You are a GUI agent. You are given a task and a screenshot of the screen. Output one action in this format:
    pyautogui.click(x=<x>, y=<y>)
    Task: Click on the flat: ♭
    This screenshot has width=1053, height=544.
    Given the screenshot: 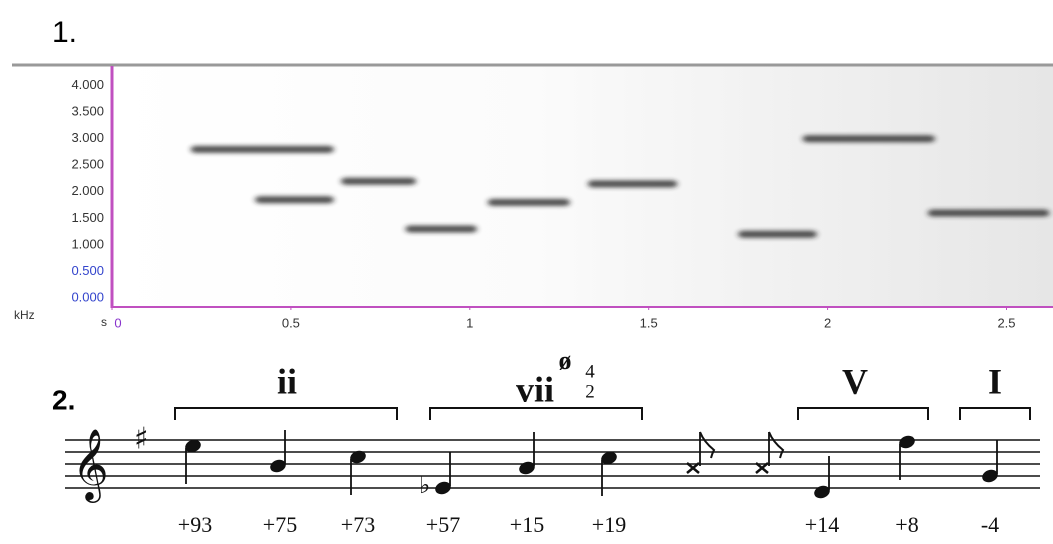 What is the action you would take?
    pyautogui.click(x=424, y=485)
    